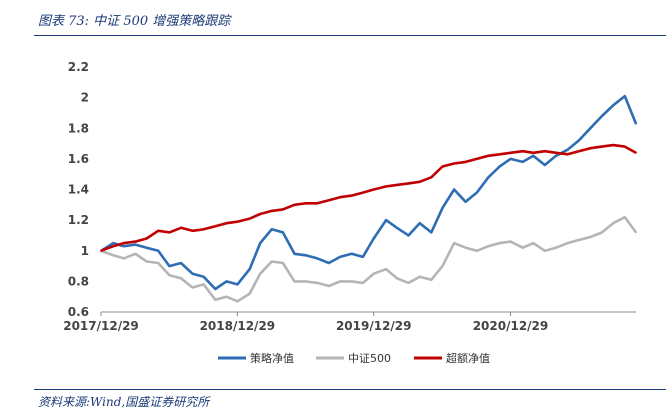 This screenshot has width=669, height=413. Describe the element at coordinates (78, 312) in the screenshot. I see `y-tick-label-8: 0.6` at that location.